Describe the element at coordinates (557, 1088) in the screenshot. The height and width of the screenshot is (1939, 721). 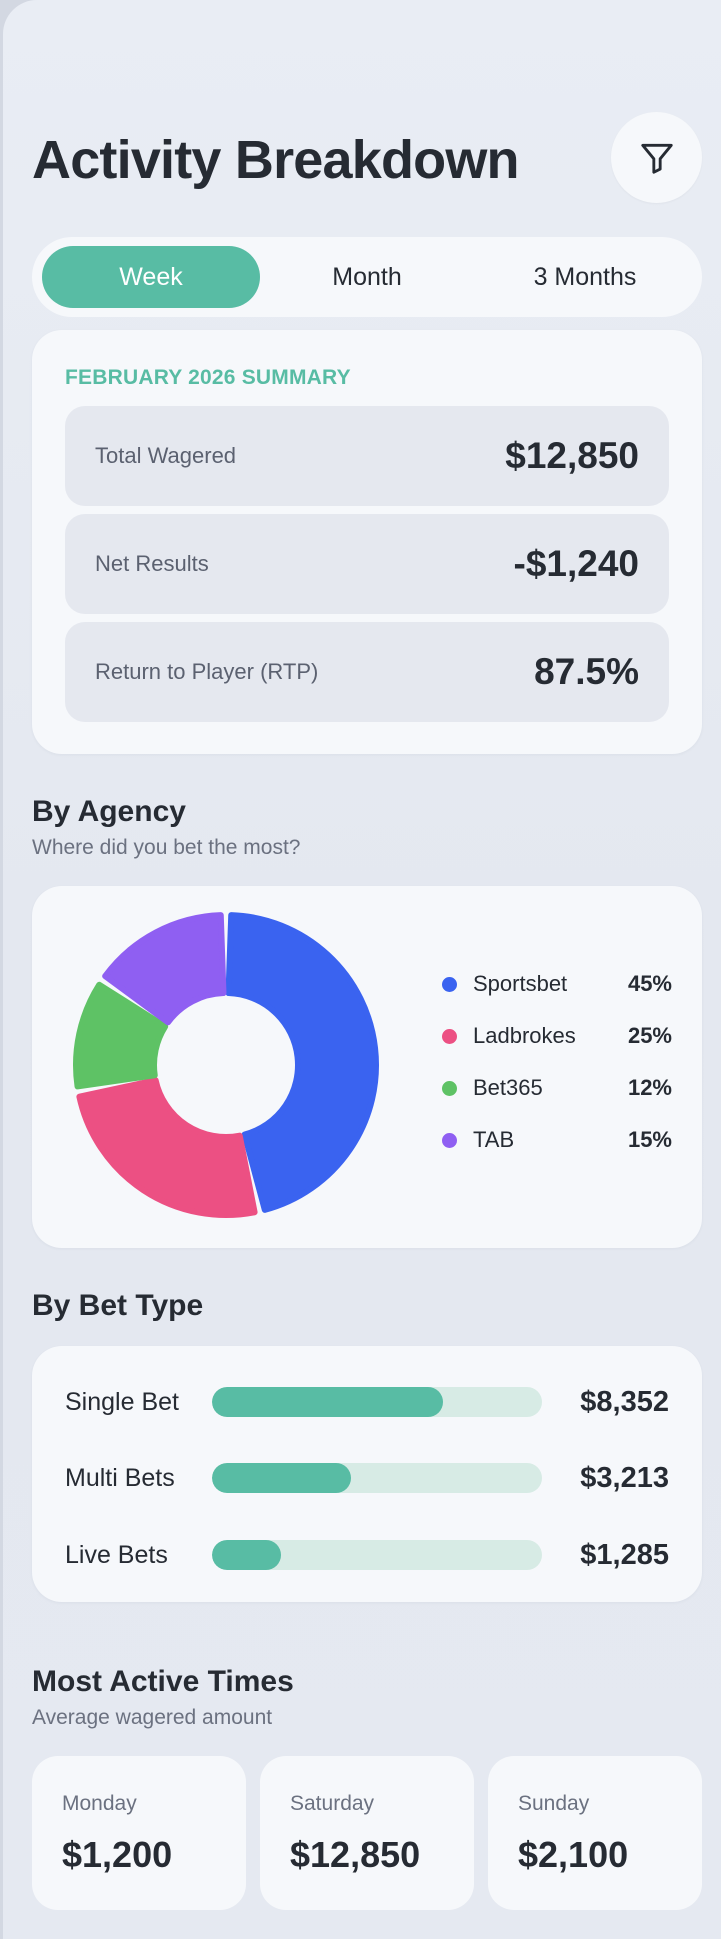
I see `legend-item-bet365: Bet365 12%` at that location.